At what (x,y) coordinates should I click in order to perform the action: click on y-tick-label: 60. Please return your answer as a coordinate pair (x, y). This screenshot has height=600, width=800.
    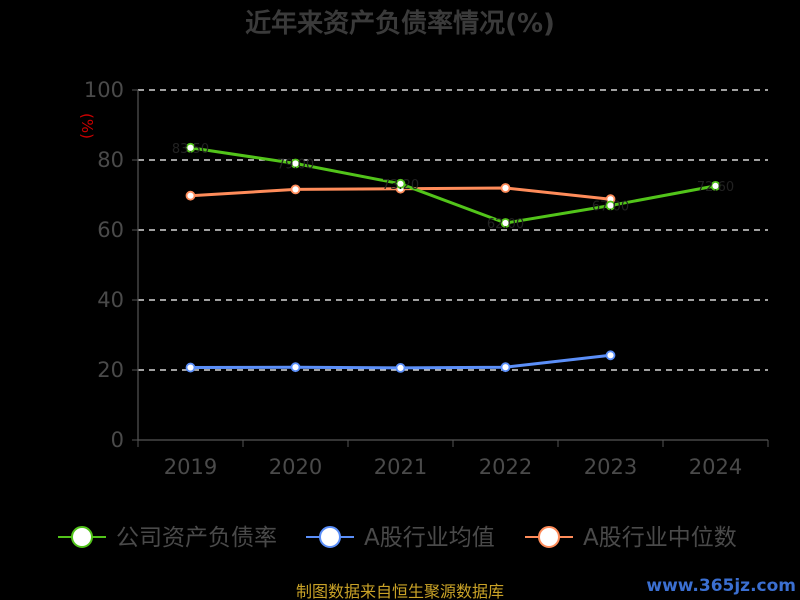
    Looking at the image, I should click on (110, 230).